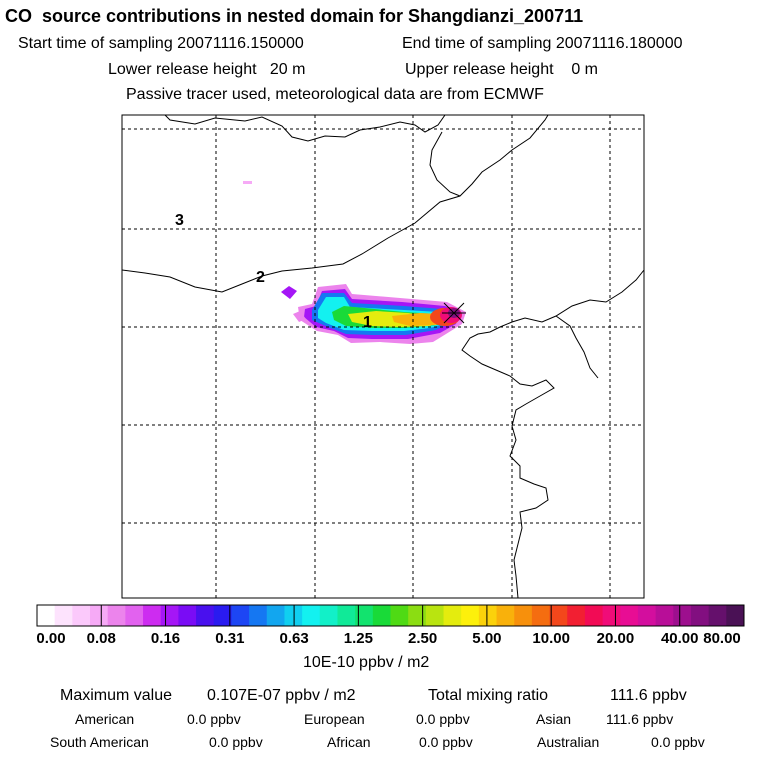 The image size is (768, 768). What do you see at coordinates (305, 128) in the screenshot?
I see `border-mongolia-north` at bounding box center [305, 128].